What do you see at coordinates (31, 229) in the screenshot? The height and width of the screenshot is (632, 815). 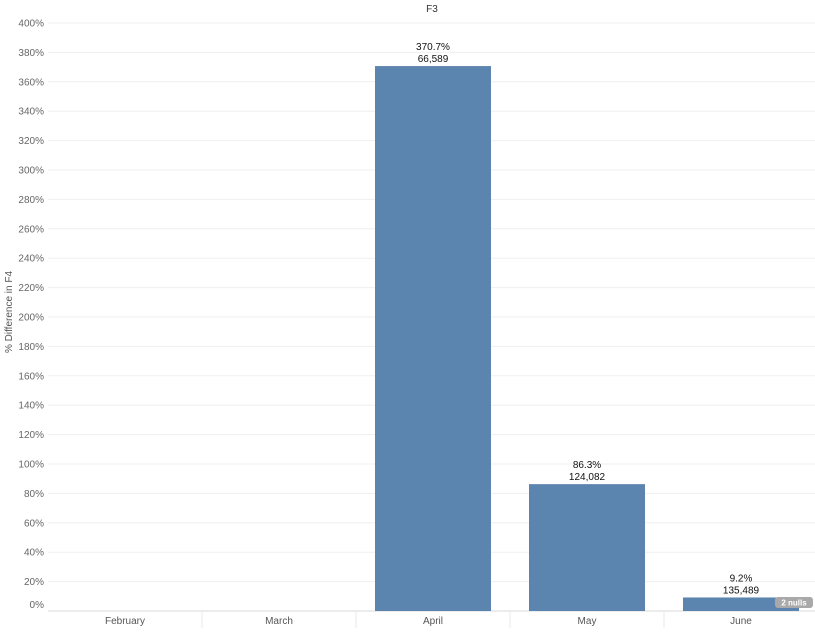 I see `y-tick-label: 260%` at bounding box center [31, 229].